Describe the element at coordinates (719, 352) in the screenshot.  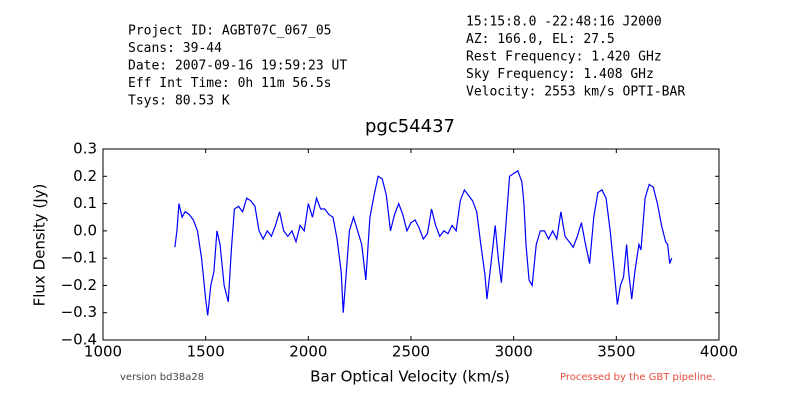
I see `x-tick-label: 4000` at that location.